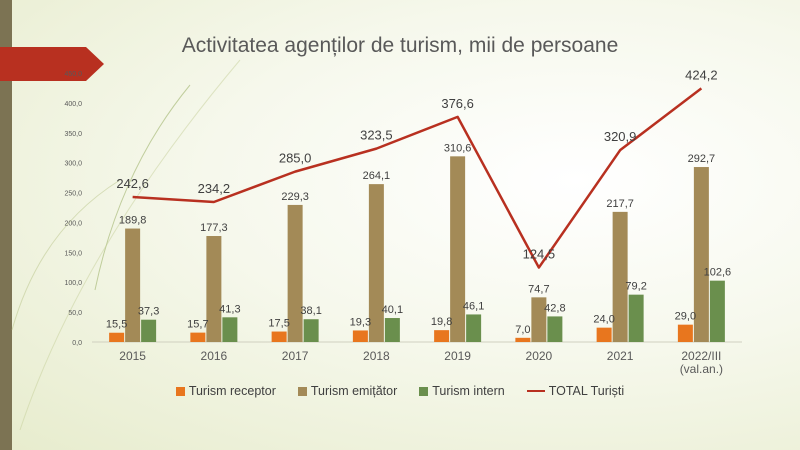 The height and width of the screenshot is (450, 800). What do you see at coordinates (214, 356) in the screenshot?
I see `x-category-label: 2016` at bounding box center [214, 356].